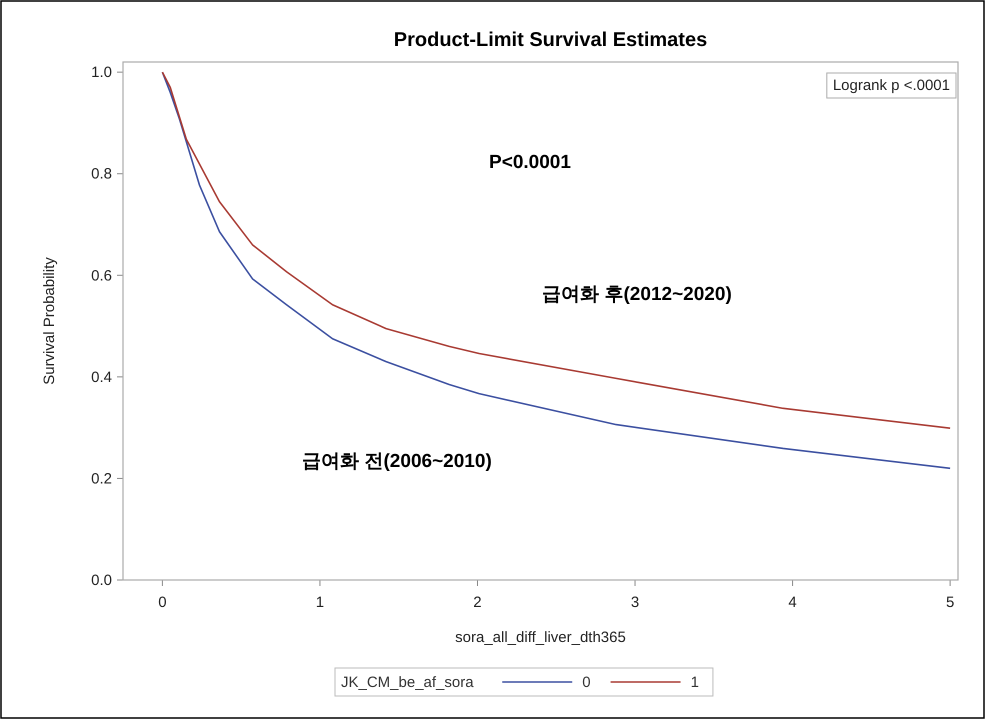 The width and height of the screenshot is (985, 719). What do you see at coordinates (637, 294) in the screenshot?
I see `annotation: 급여화 후(2012~2020)` at bounding box center [637, 294].